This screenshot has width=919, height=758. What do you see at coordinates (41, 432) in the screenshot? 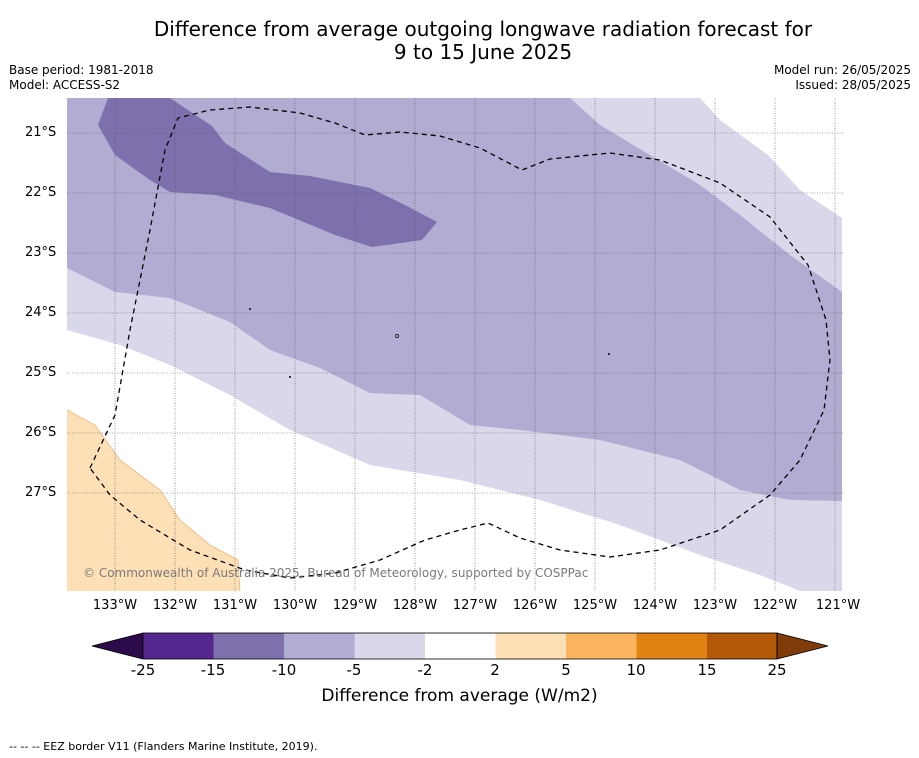
I see `lat-label: 26°S` at bounding box center [41, 432].